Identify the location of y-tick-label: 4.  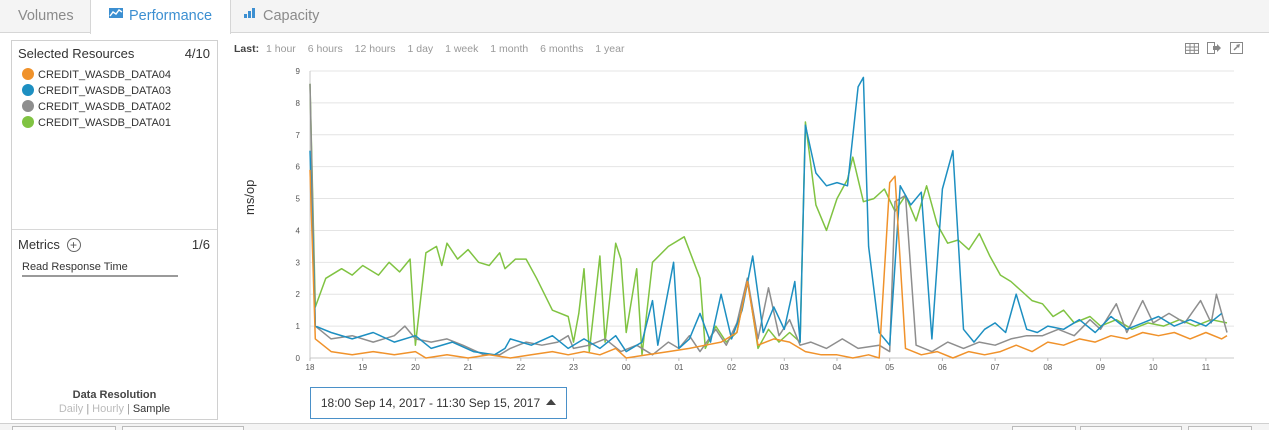
(298, 230).